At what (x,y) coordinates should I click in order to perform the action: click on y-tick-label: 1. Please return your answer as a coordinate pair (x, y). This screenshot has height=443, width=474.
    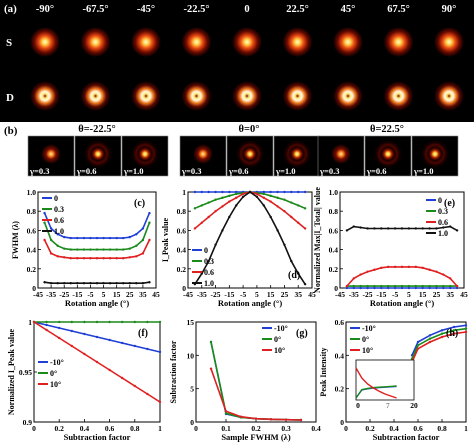
    Looking at the image, I should click on (184, 192).